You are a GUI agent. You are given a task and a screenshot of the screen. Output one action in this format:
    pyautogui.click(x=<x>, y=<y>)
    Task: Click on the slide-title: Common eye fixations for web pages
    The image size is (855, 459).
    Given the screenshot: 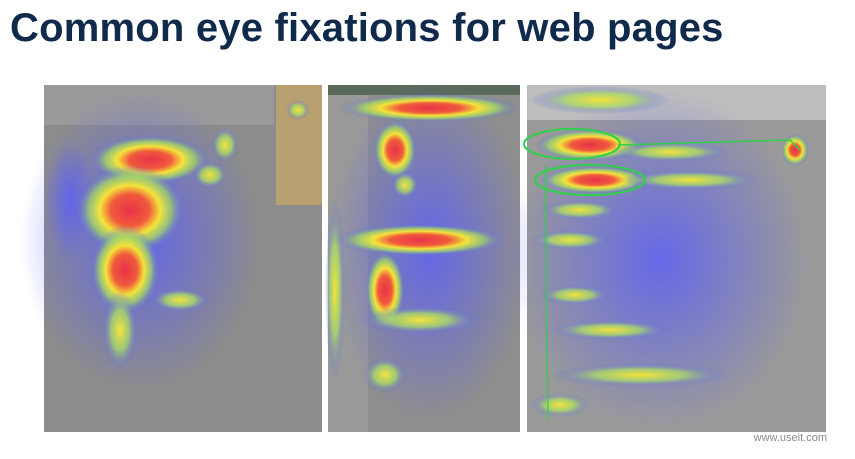 What is the action you would take?
    pyautogui.click(x=367, y=28)
    